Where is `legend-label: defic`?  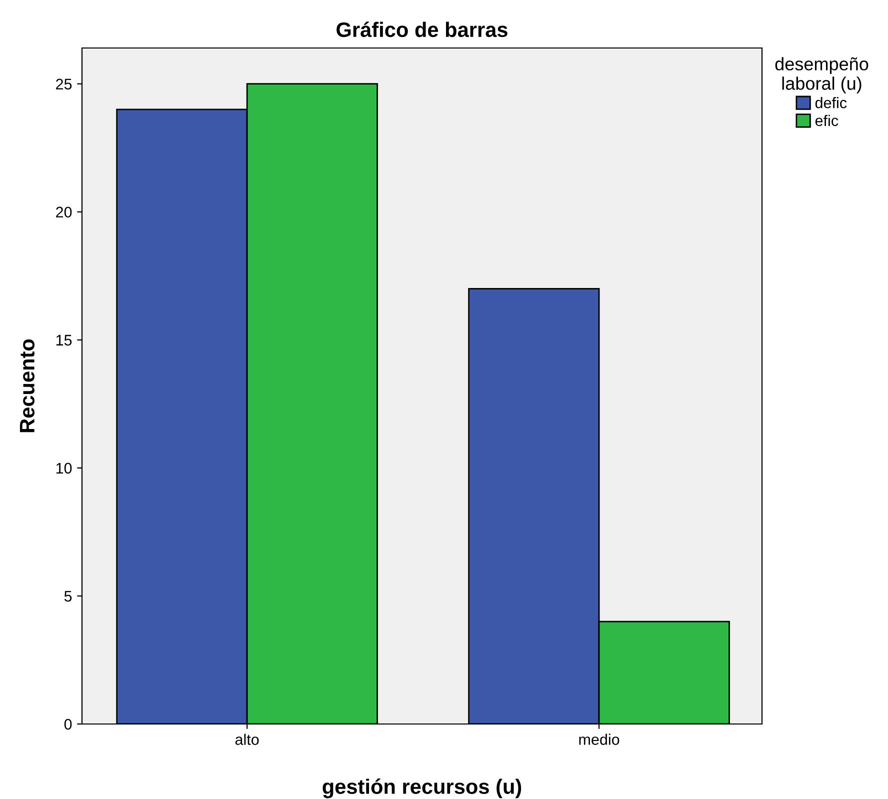
legend-label: defic is located at coordinates (831, 102).